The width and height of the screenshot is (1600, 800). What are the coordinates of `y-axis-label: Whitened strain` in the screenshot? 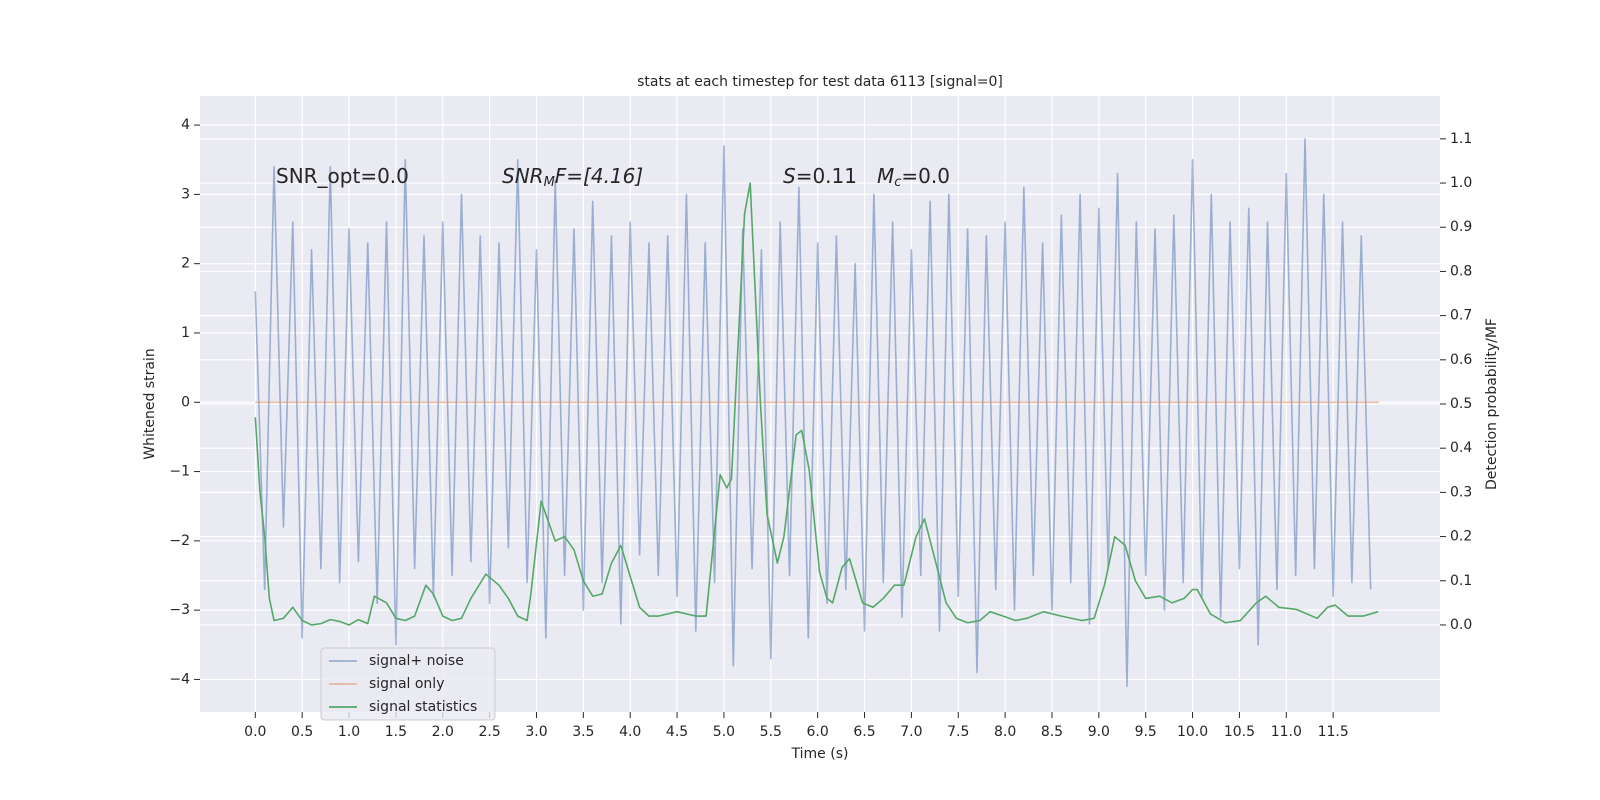 It's located at (150, 403).